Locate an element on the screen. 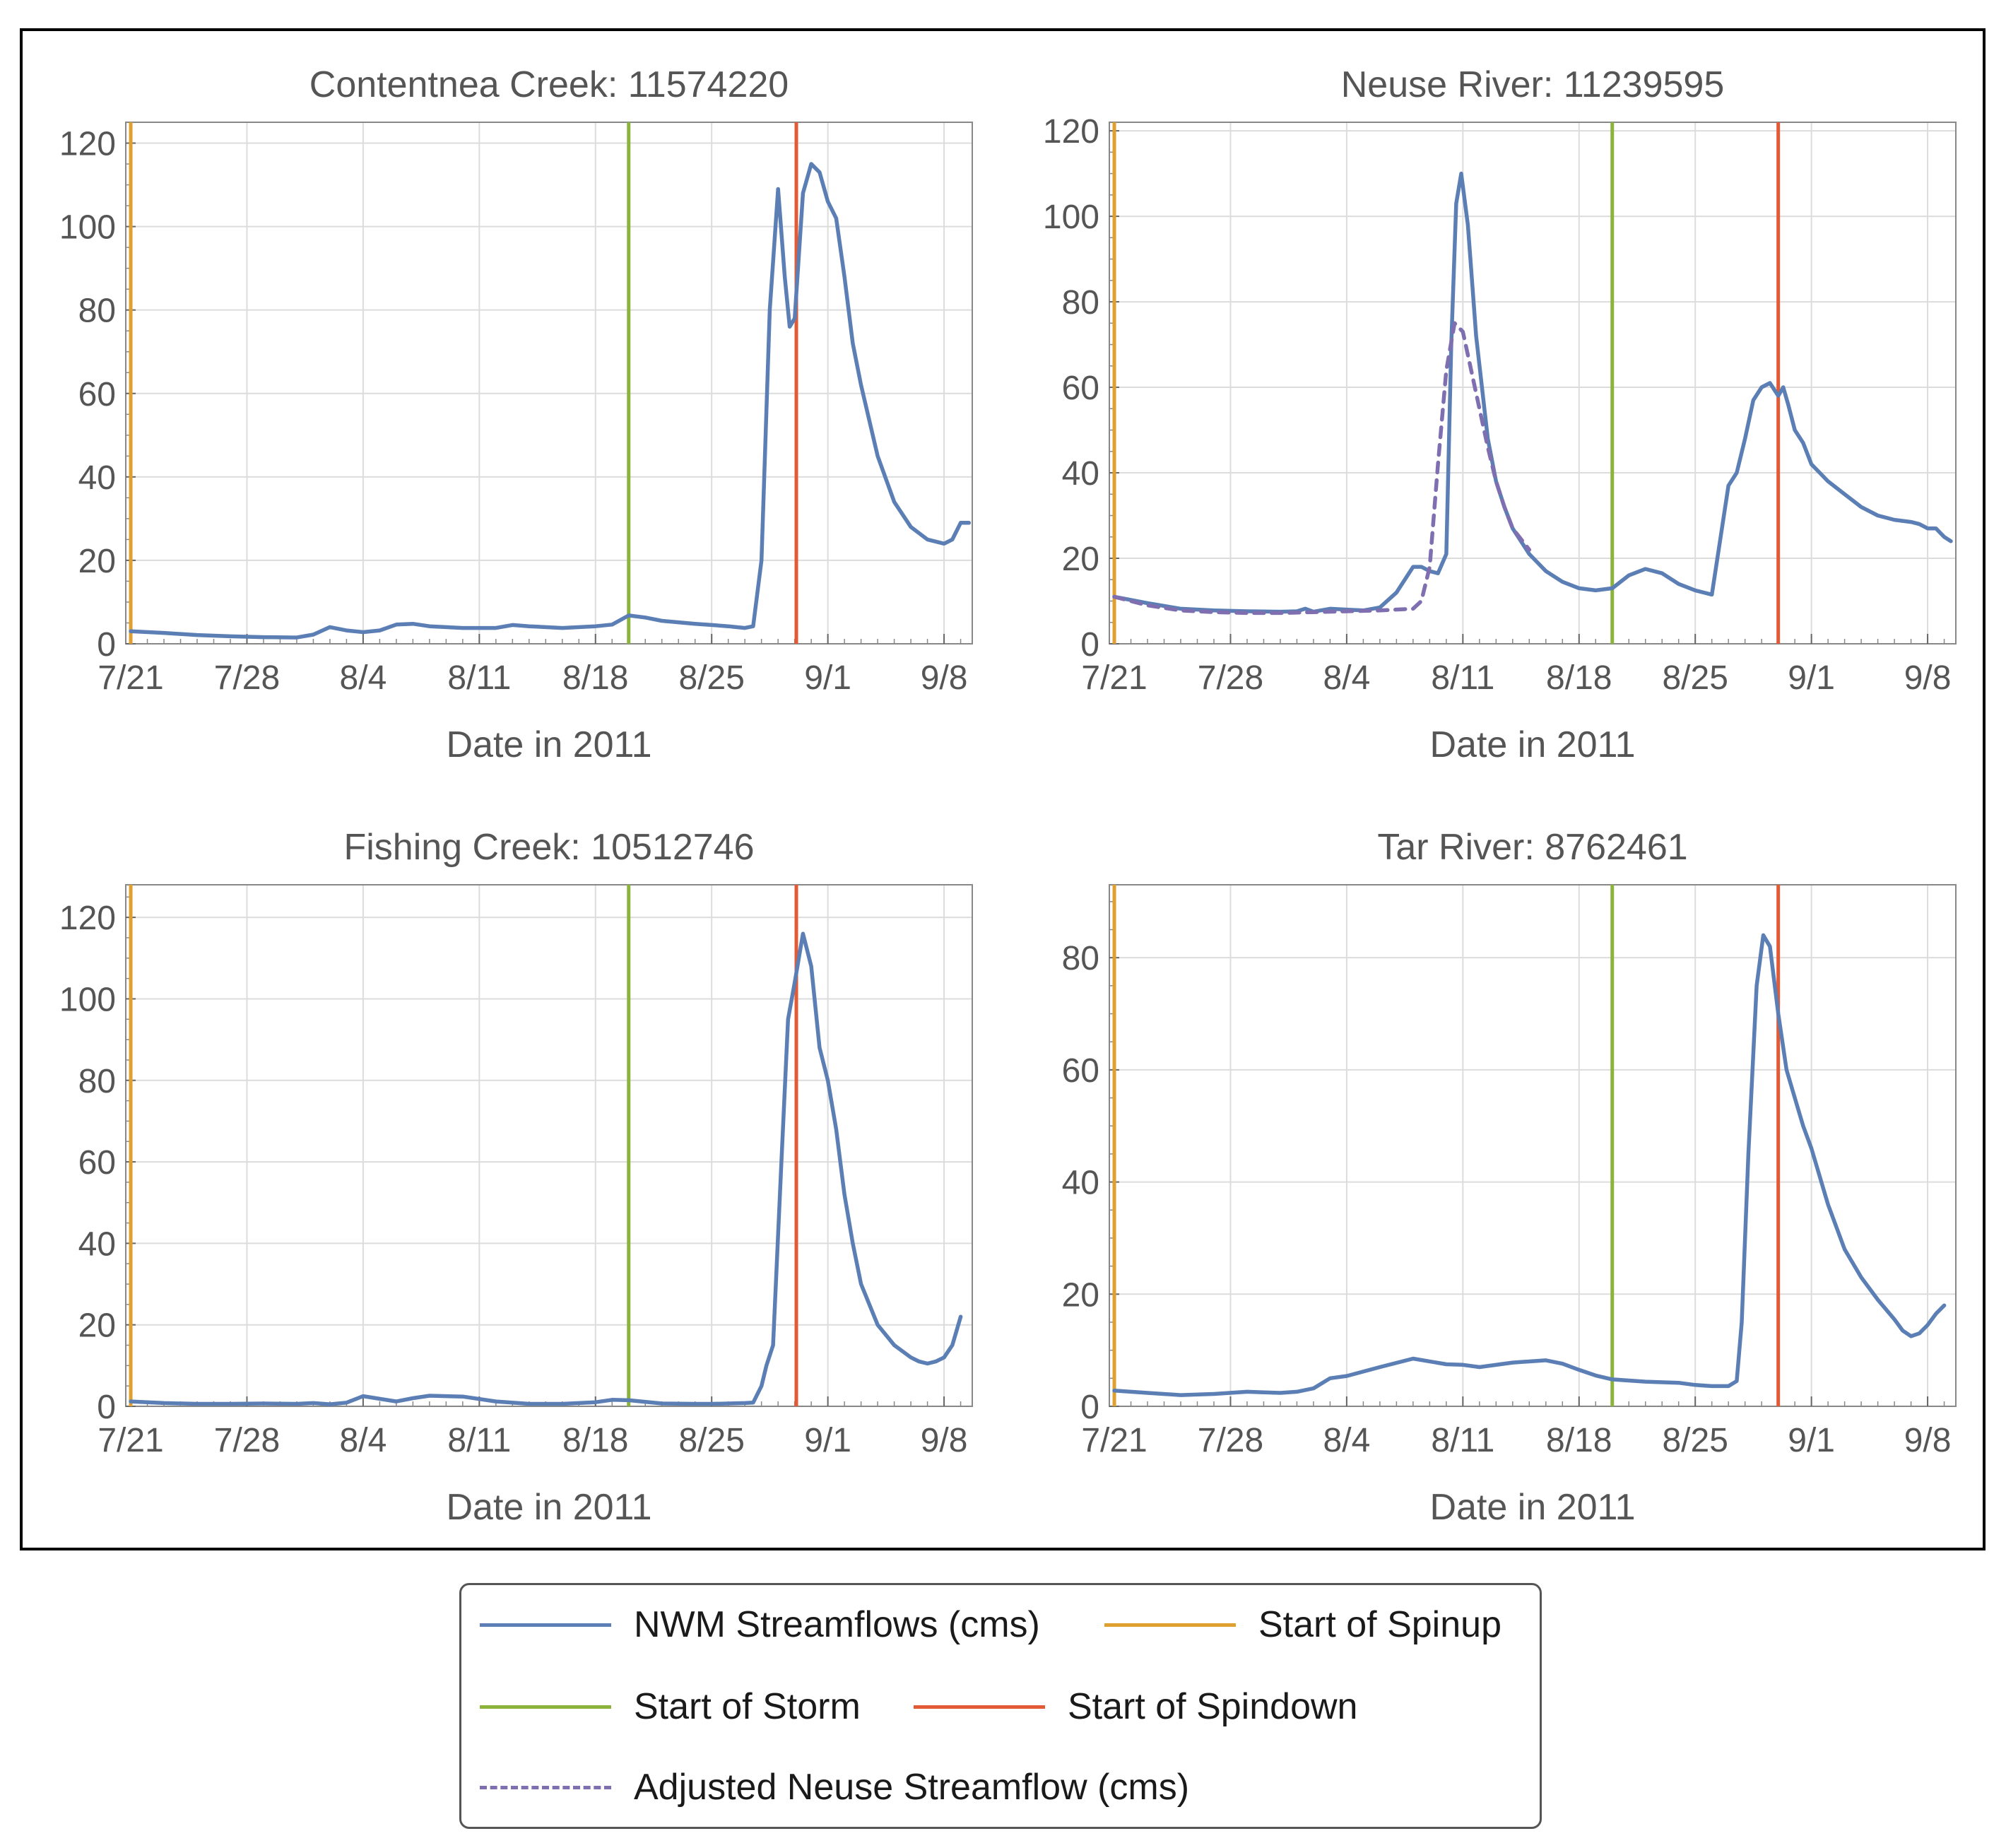 This screenshot has width=2006, height=1848. legend-item-storm: Start of Storm is located at coordinates (670, 1706).